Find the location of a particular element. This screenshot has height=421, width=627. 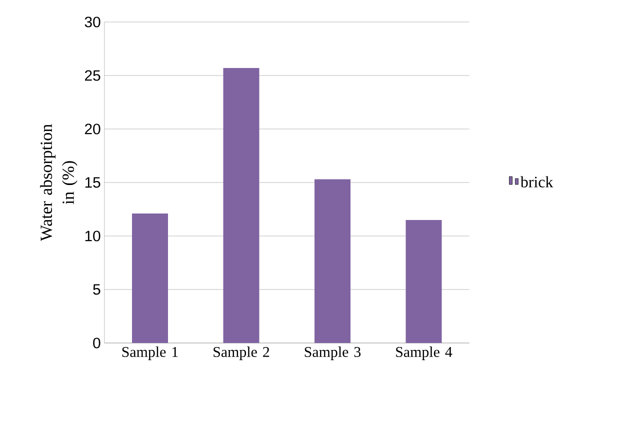

y-axis-title: Water absorption in (%) is located at coordinates (59, 183).